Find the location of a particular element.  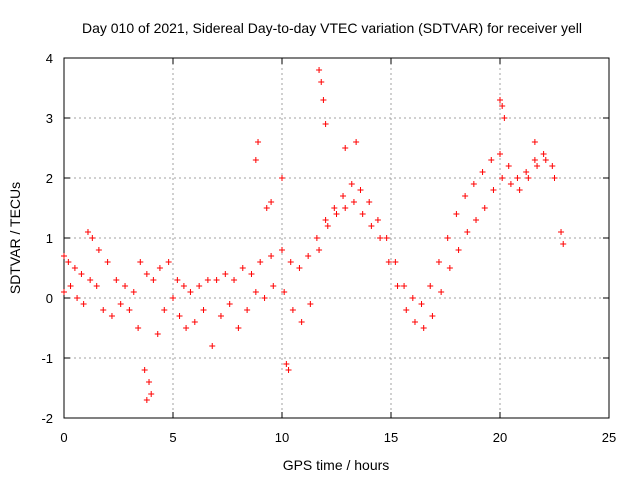

y-tick-label: 1 is located at coordinates (49, 238).